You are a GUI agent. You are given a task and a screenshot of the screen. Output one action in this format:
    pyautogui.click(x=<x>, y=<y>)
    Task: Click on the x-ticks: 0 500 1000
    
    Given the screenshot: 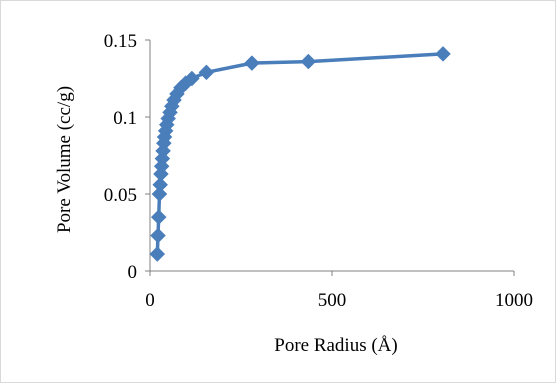 What is the action you would take?
    pyautogui.click(x=339, y=291)
    